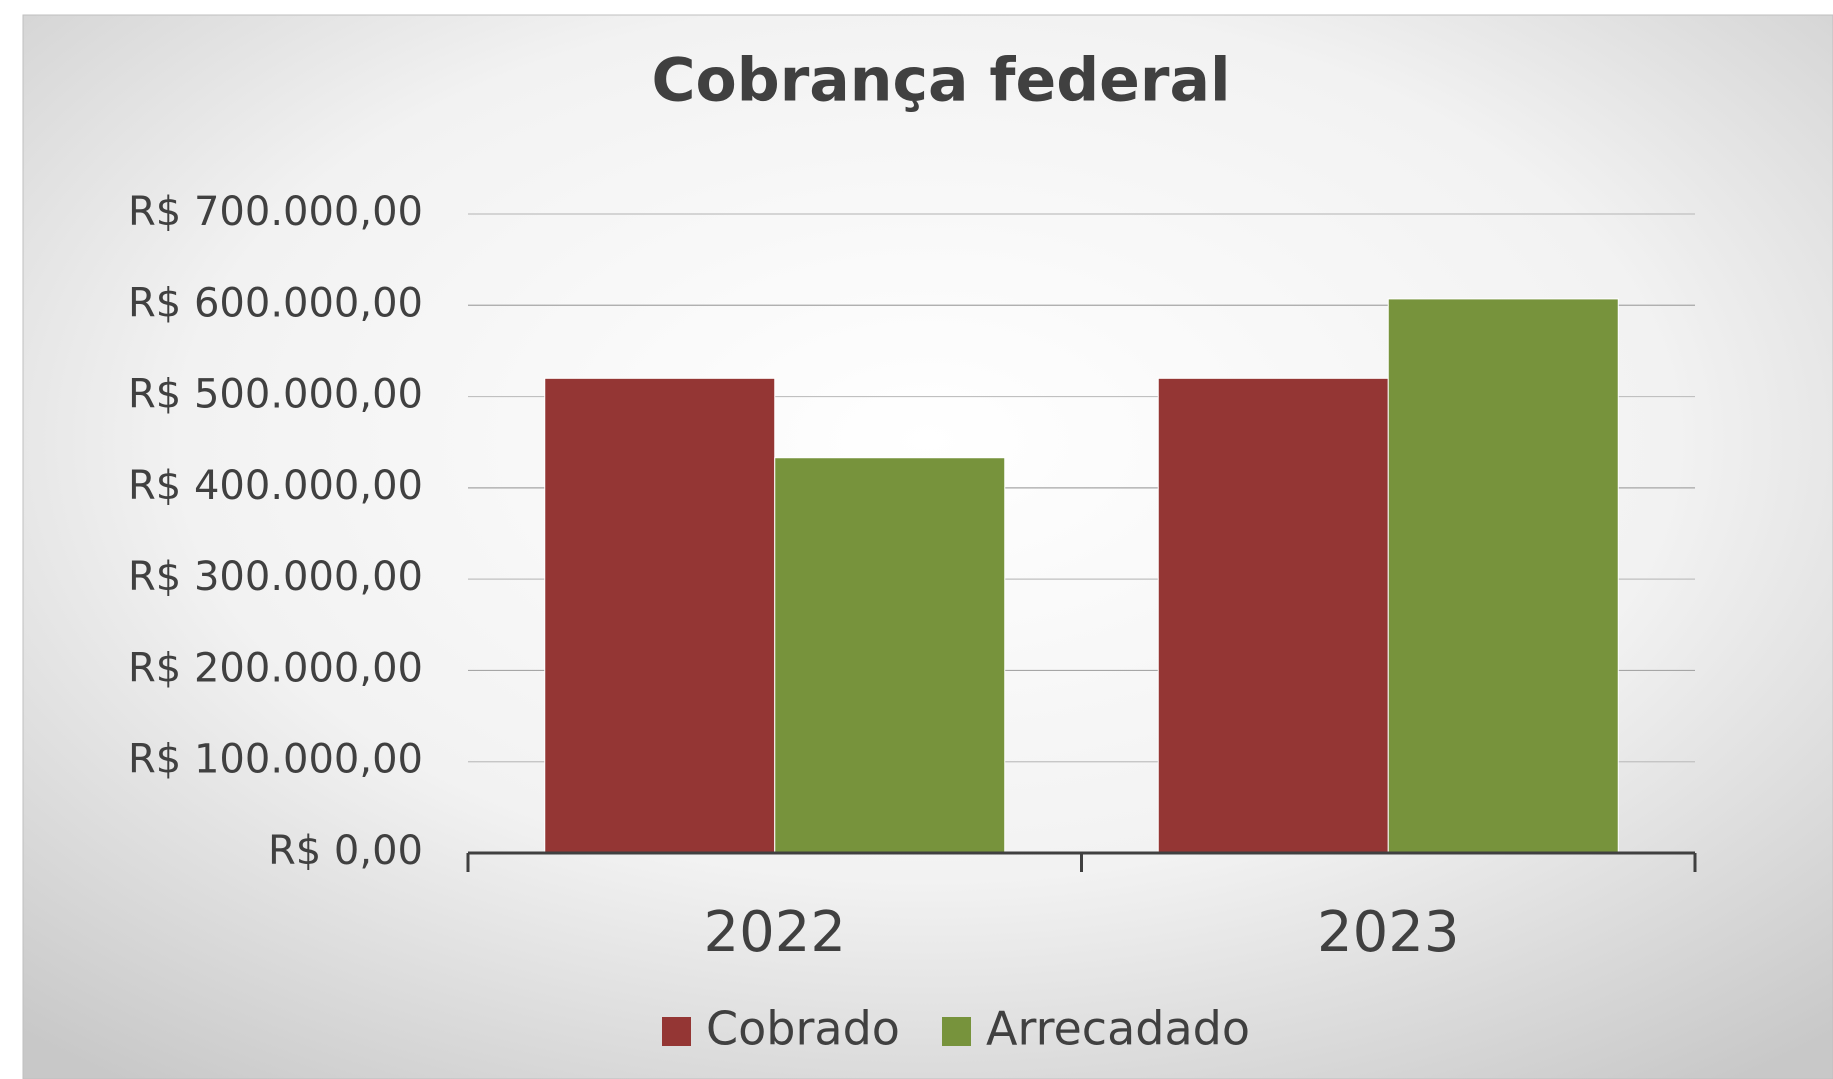 This screenshot has width=1833, height=1079. I want to click on chart-title: Cobrança federal, so click(940, 81).